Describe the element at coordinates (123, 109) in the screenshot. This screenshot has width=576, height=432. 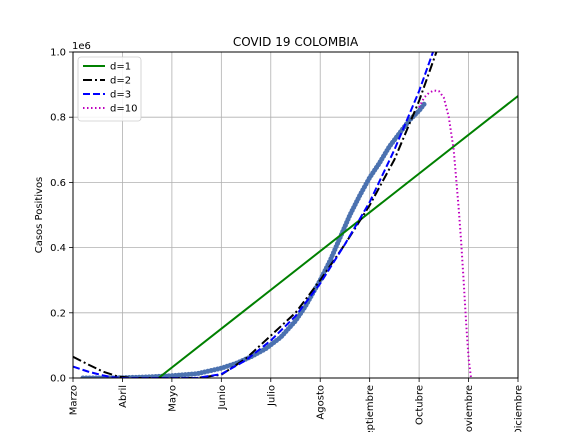
I see `legend-label: d=10` at that location.